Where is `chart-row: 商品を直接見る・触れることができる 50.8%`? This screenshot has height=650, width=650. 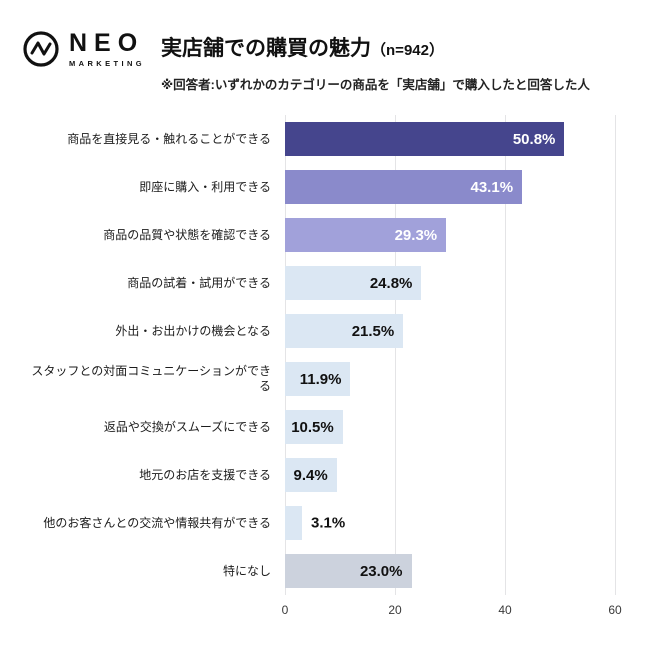 chart-row: 商品を直接見る・触れることができる 50.8% is located at coordinates (326, 139).